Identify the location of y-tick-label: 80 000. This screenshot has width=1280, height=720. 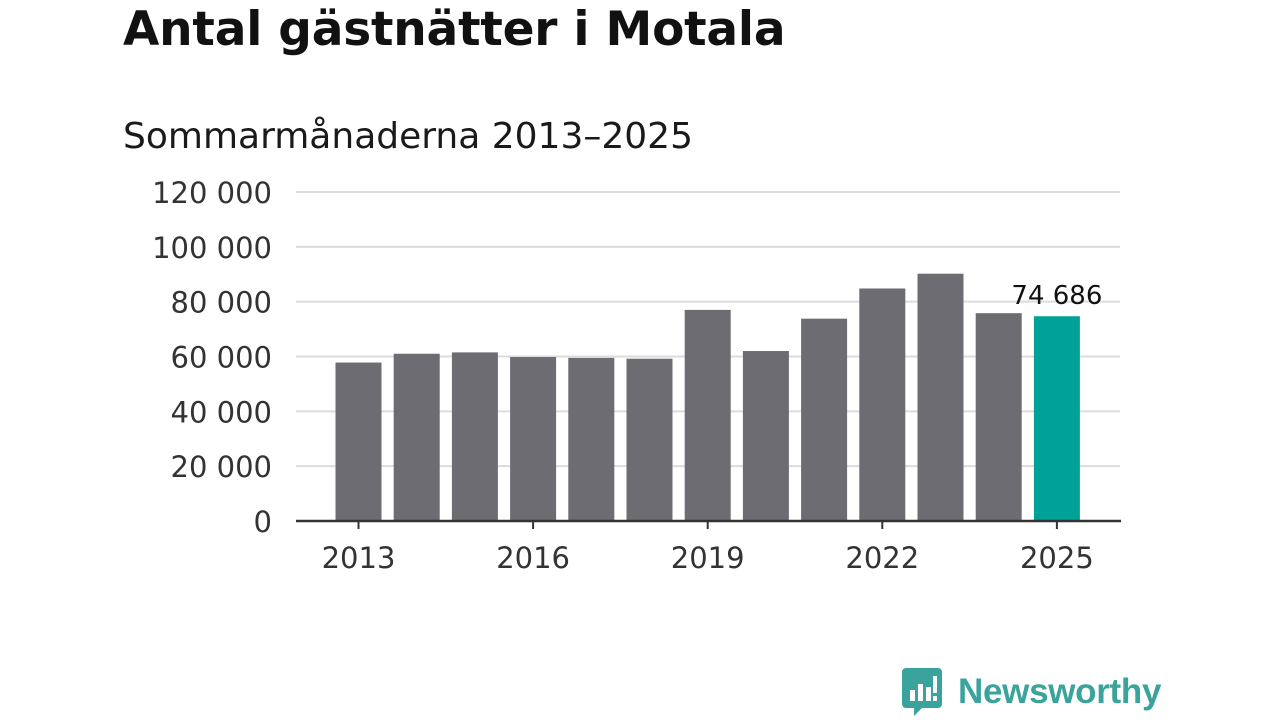
(221, 303).